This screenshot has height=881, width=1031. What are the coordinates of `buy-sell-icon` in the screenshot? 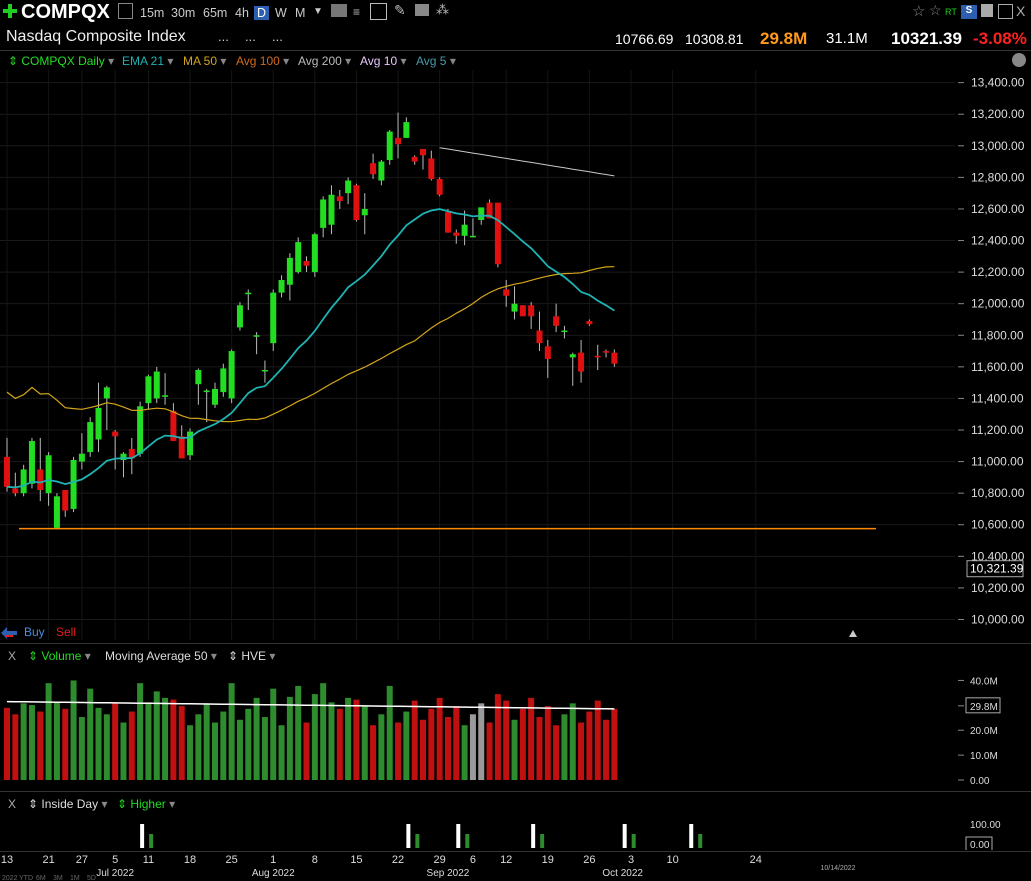 It's located at (9, 632).